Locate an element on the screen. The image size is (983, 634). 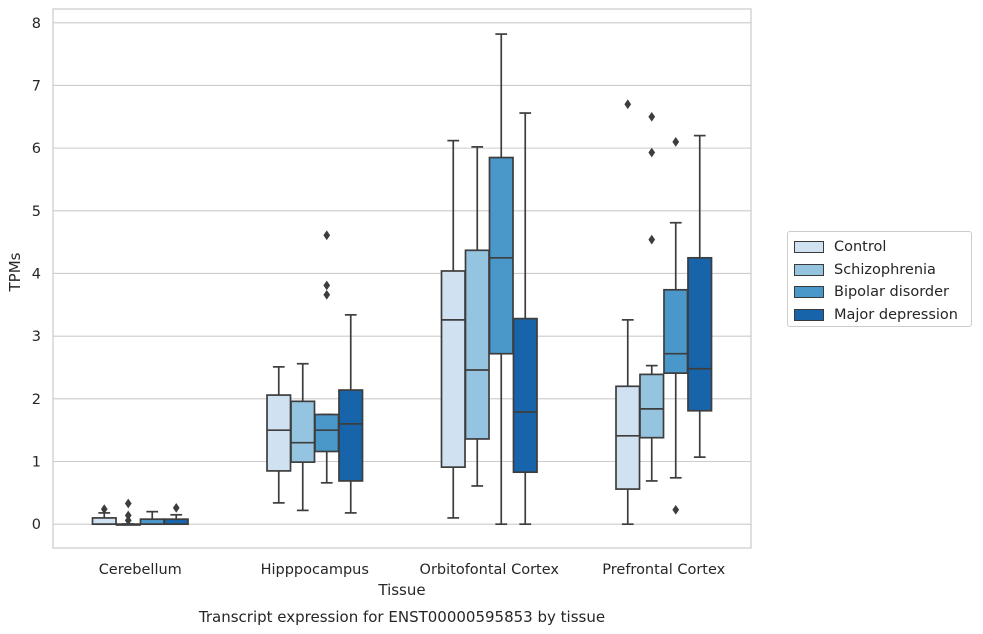
legend-swatch-control is located at coordinates (809, 247).